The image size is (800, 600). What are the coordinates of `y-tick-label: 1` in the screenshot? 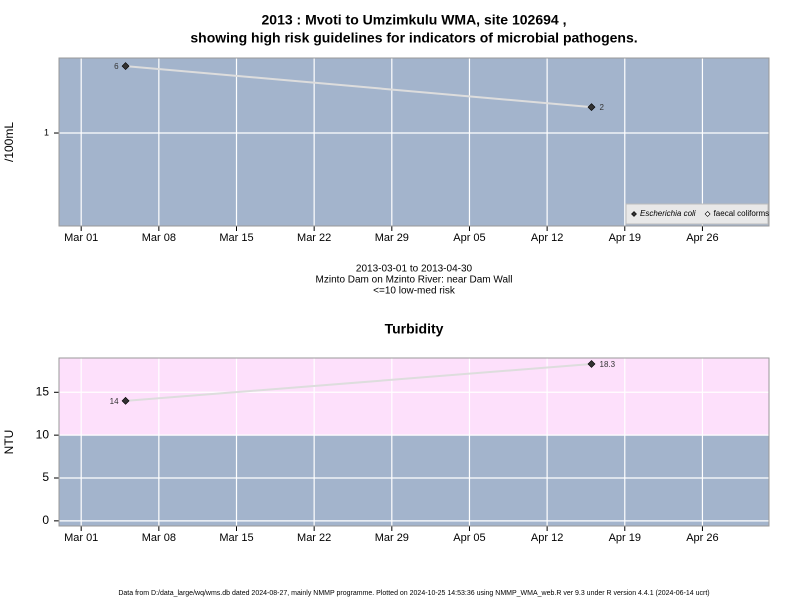 It's located at (46, 132).